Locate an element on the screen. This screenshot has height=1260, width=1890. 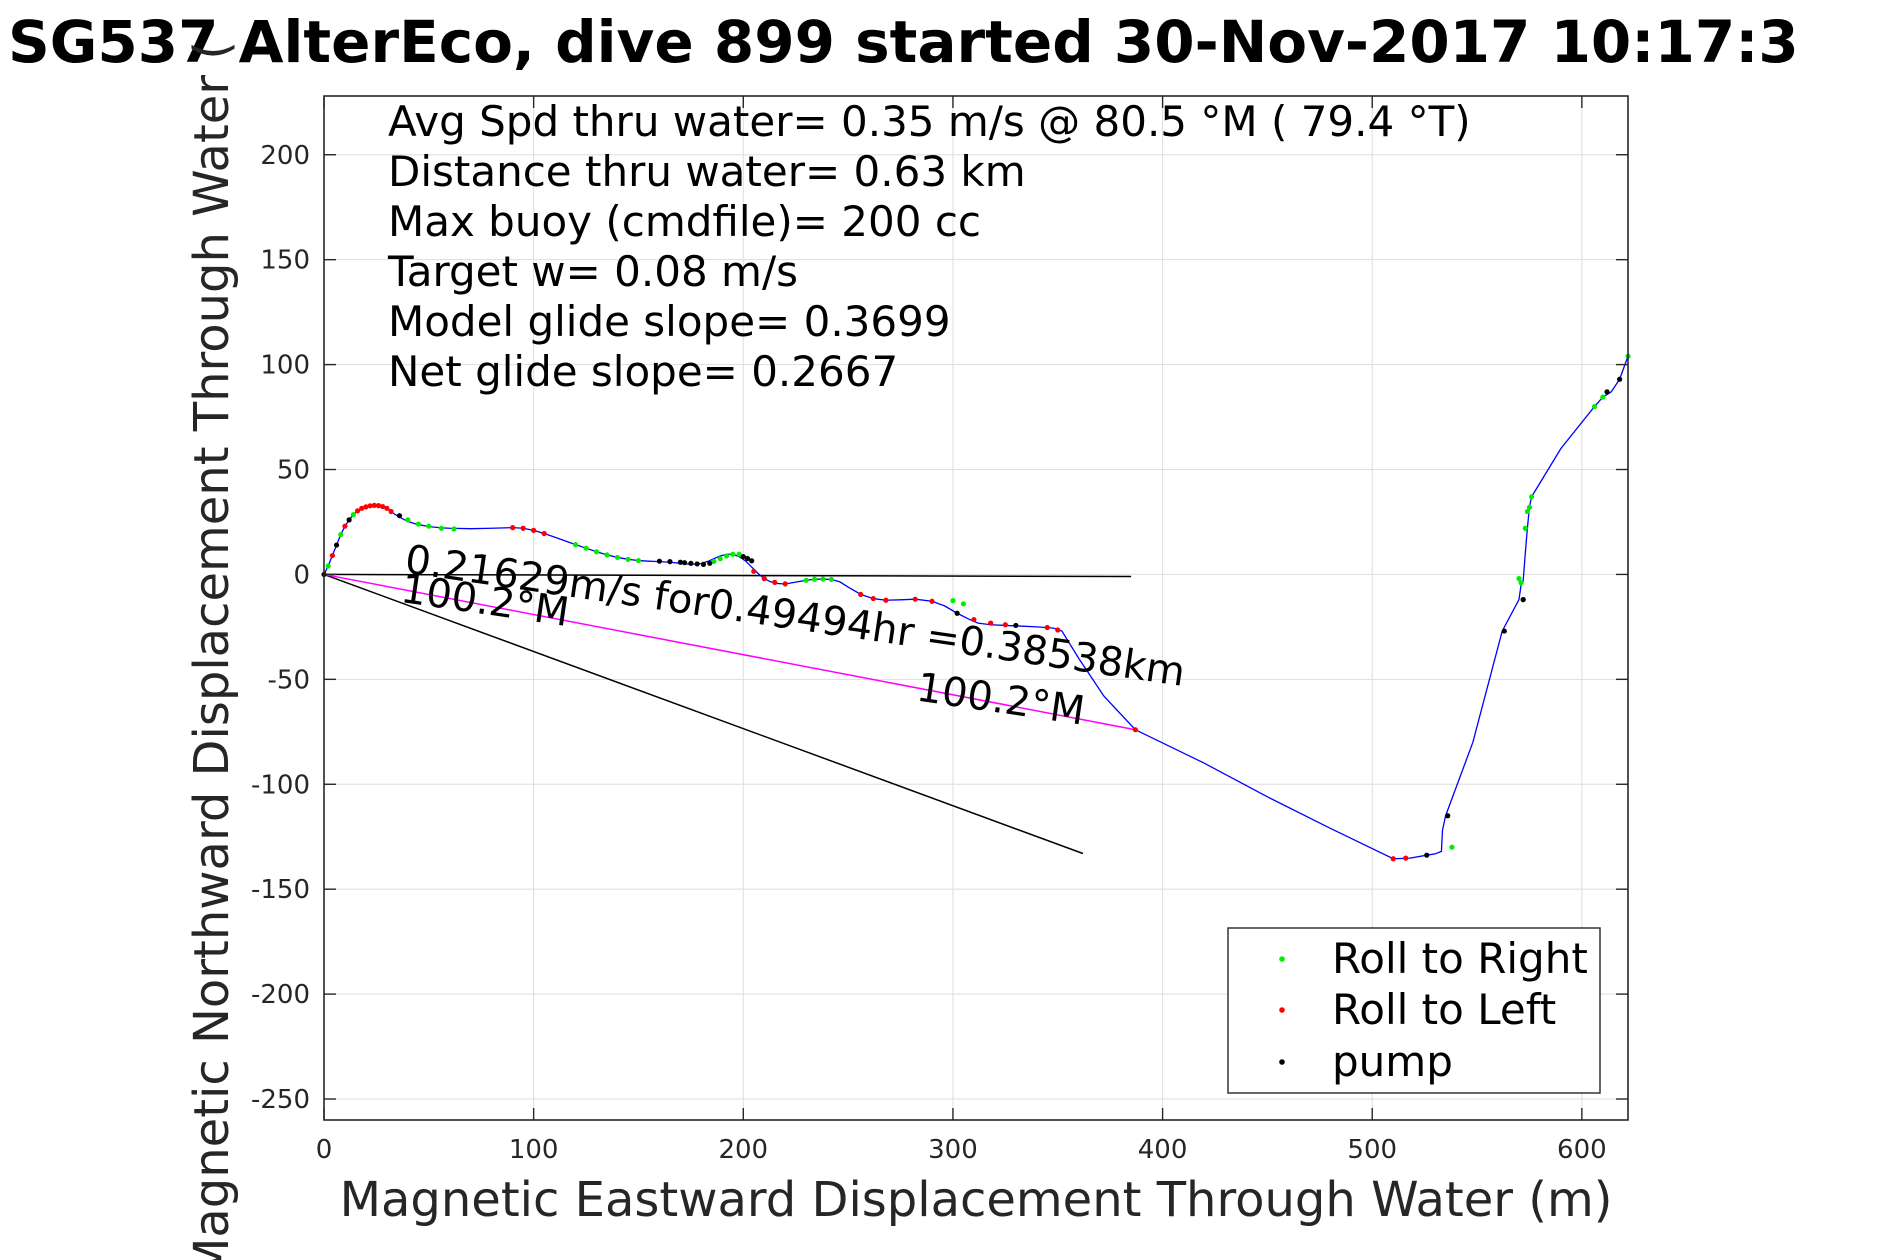
x-tick-label: 500 is located at coordinates (1372, 1150).